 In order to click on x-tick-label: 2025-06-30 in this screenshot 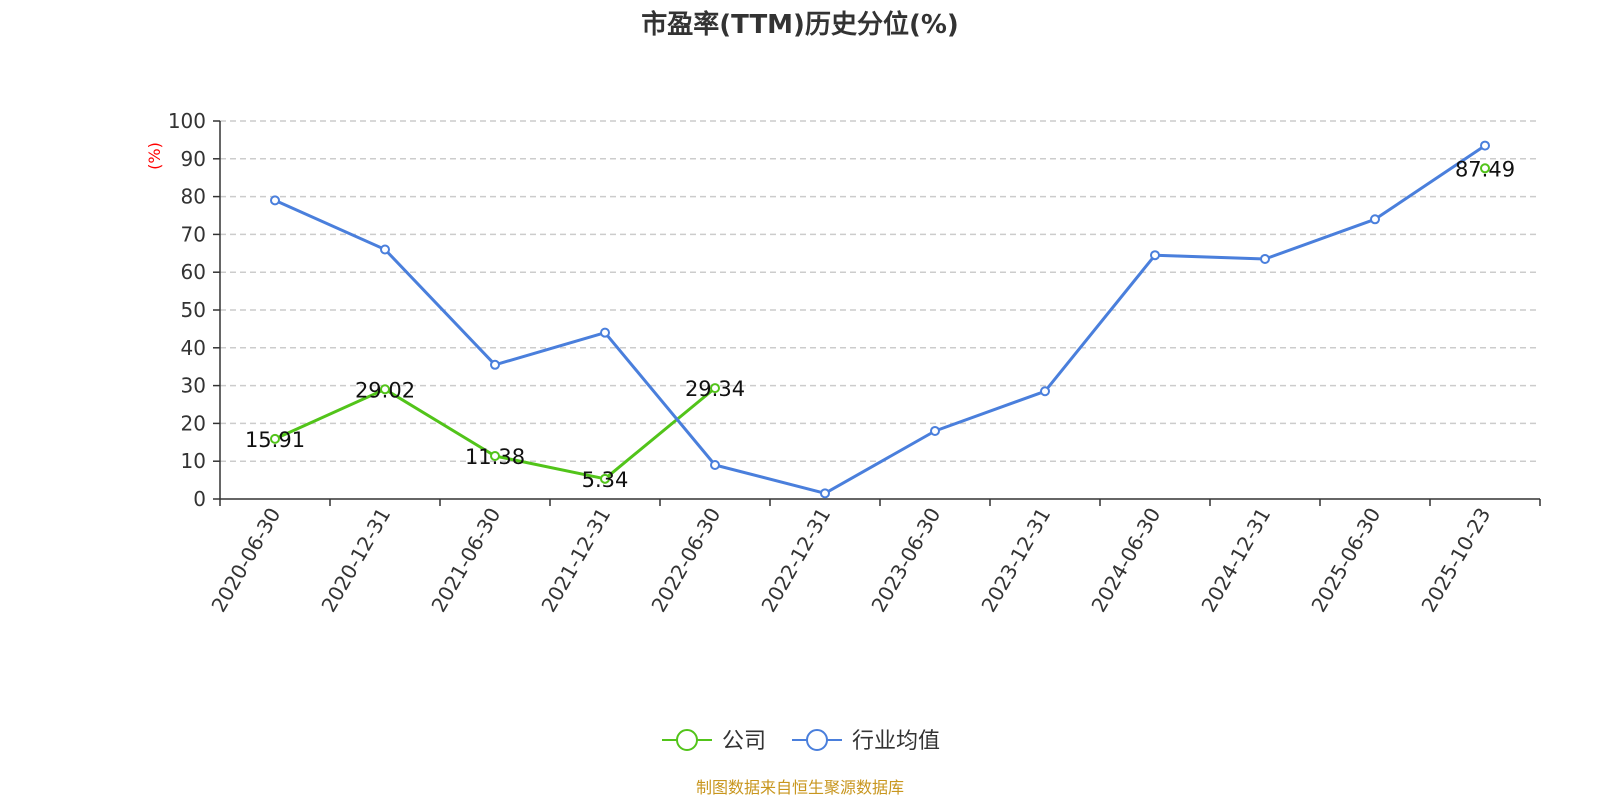, I will do `click(1345, 560)`.